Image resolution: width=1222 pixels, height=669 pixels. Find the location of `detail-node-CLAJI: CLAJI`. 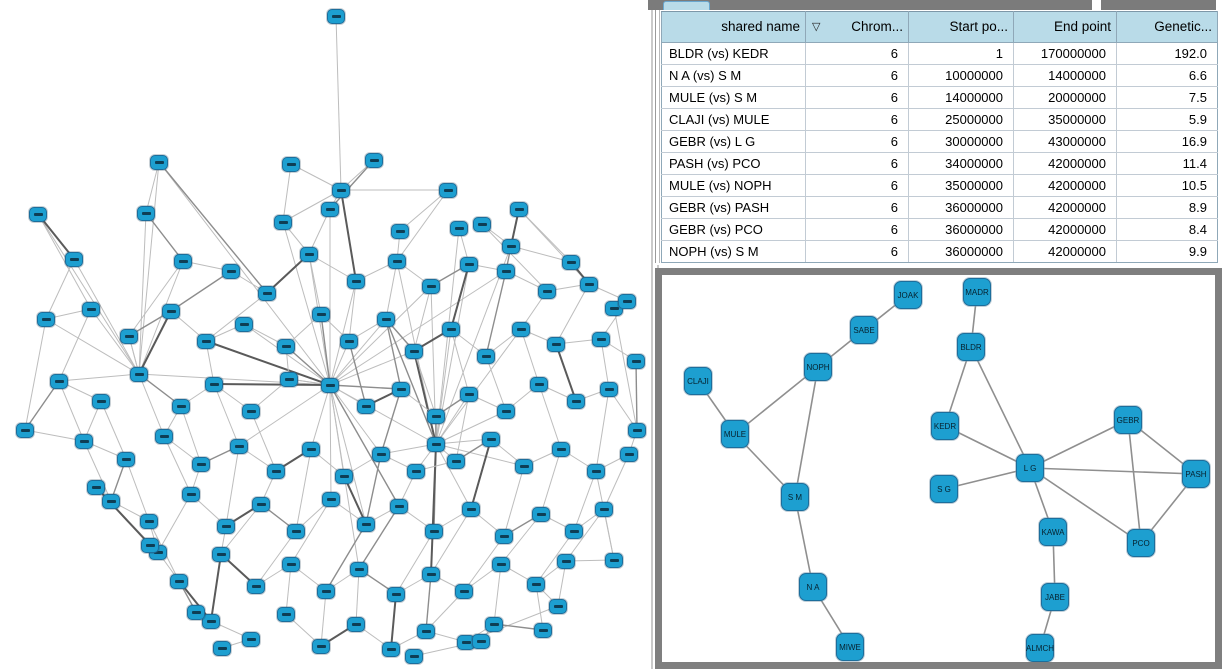

detail-node-CLAJI: CLAJI is located at coordinates (698, 381).